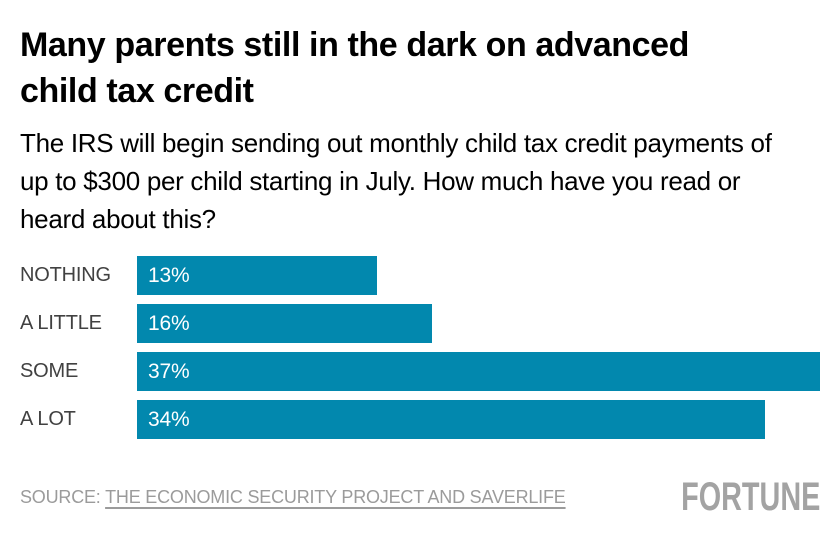 This screenshot has width=840, height=540. What do you see at coordinates (750, 497) in the screenshot?
I see `fortune-logo: FORTUNE` at bounding box center [750, 497].